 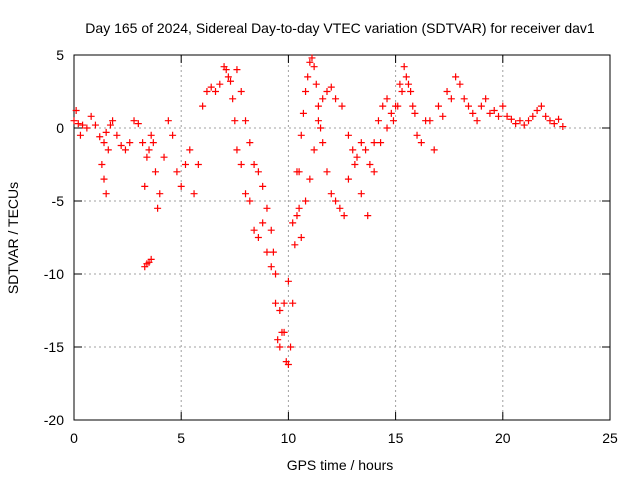 I want to click on x-tick-label: 25, so click(x=610, y=438).